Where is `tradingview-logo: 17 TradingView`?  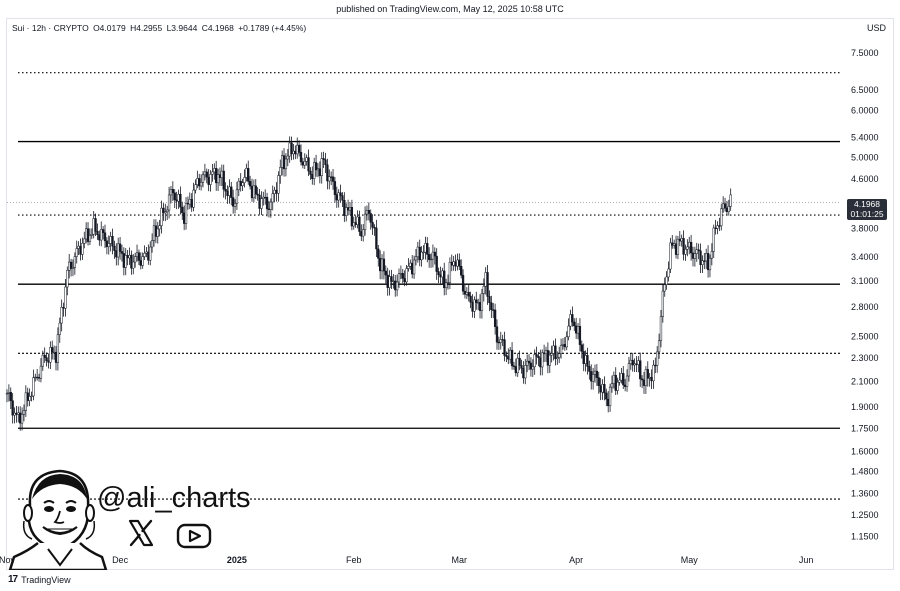 tradingview-logo: 17 TradingView is located at coordinates (39, 579).